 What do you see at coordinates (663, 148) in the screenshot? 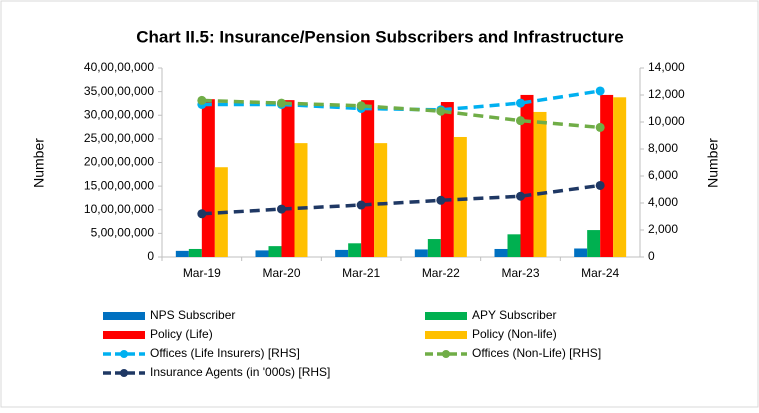
I see `y2-tick-label: 8,000` at bounding box center [663, 148].